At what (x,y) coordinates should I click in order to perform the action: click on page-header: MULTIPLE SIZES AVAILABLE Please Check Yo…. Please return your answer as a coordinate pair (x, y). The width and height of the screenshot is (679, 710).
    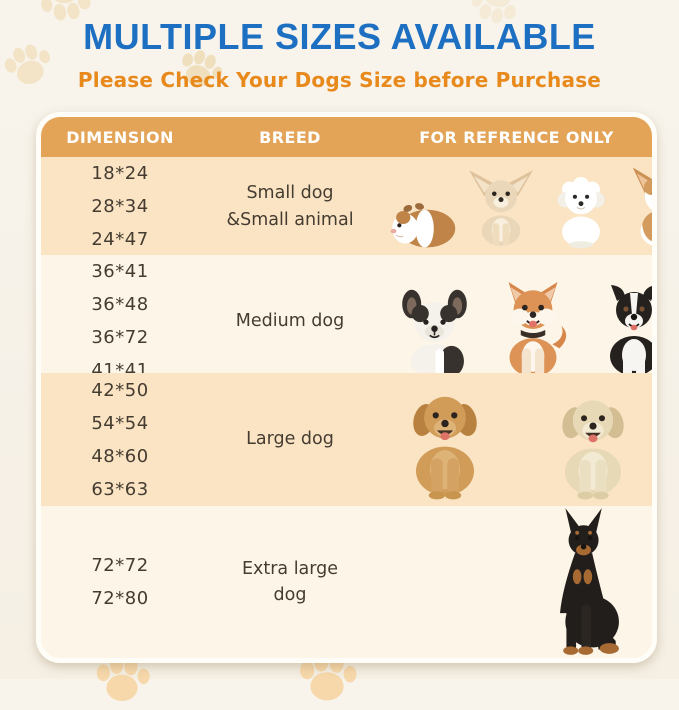
    Looking at the image, I should click on (339, 46).